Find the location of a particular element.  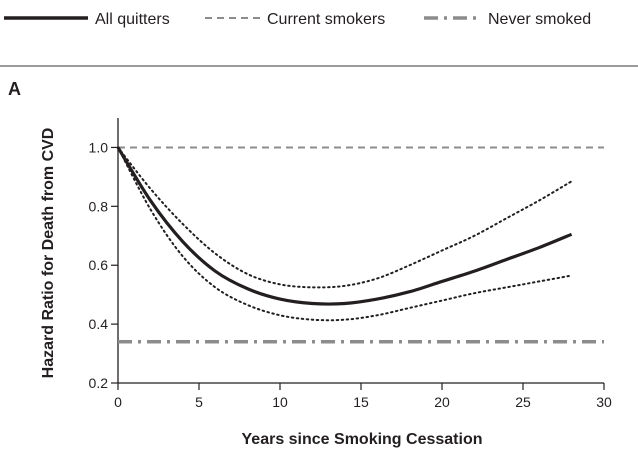

legend-label-current-smokers: Current smokers is located at coordinates (326, 19).